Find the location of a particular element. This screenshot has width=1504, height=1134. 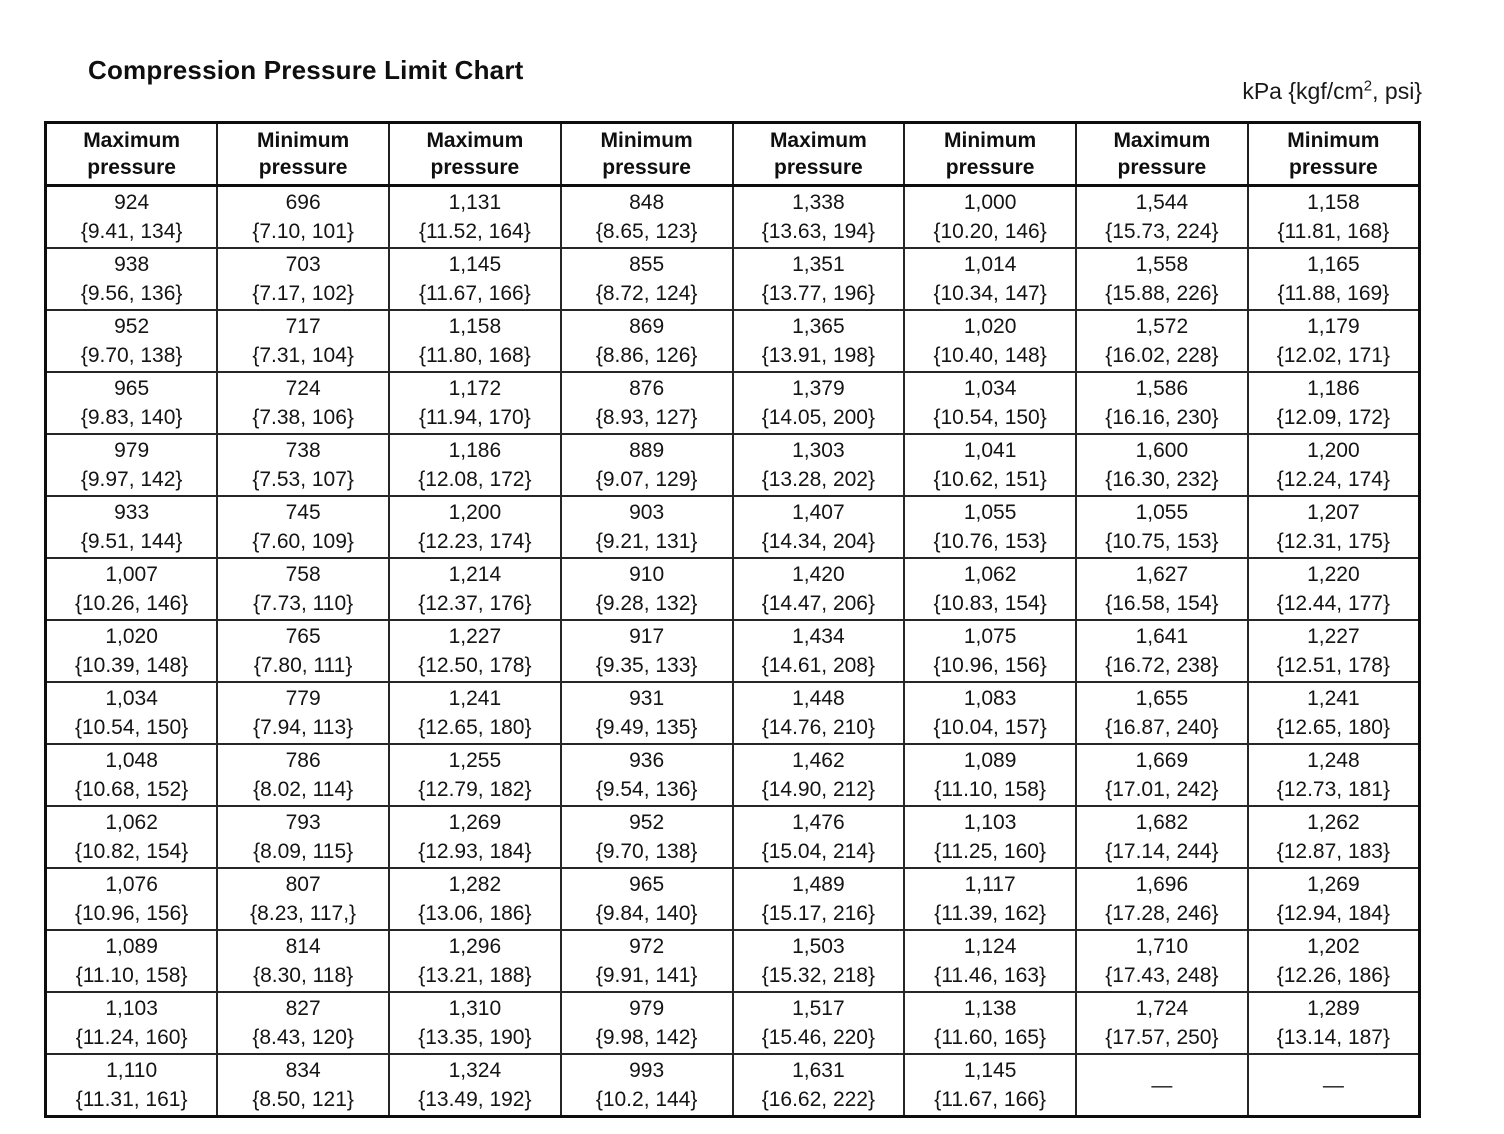

cell-kpa-value: 1,476 is located at coordinates (818, 822).